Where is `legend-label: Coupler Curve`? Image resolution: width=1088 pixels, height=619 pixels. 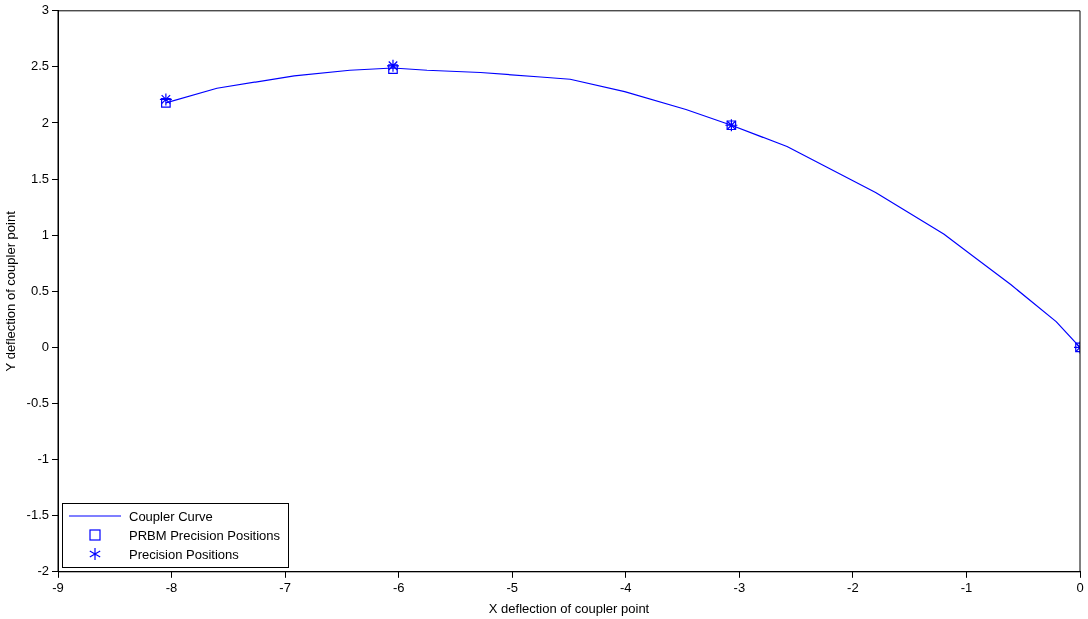
legend-label: Coupler Curve is located at coordinates (171, 516).